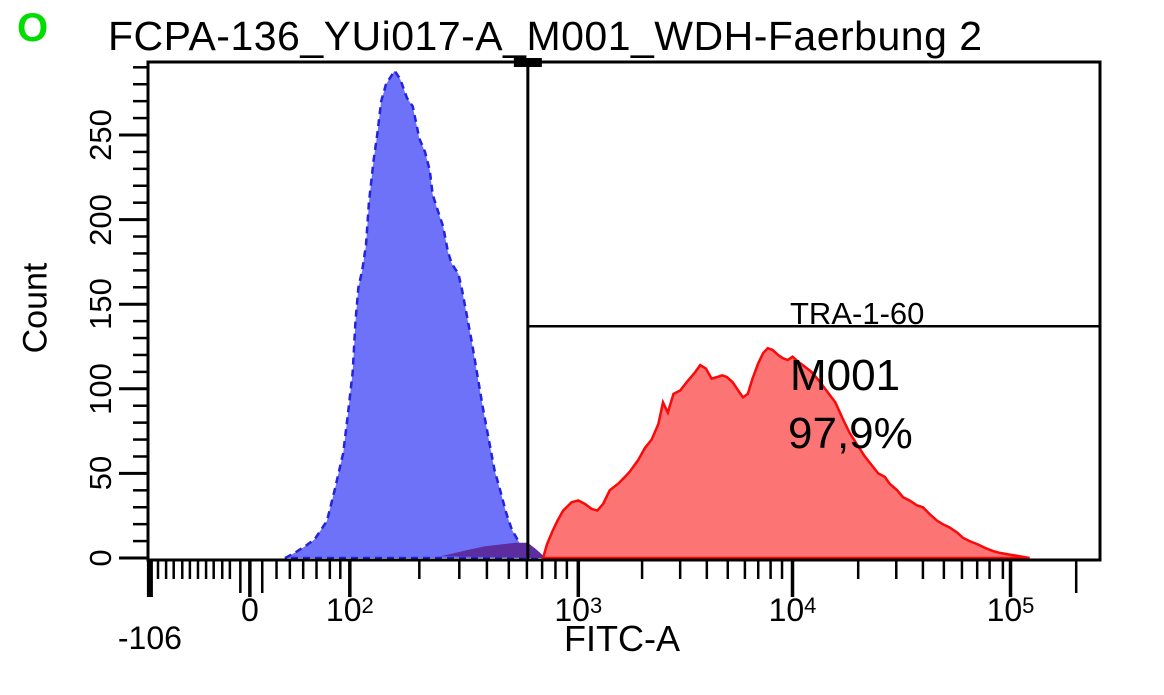  What do you see at coordinates (857, 313) in the screenshot?
I see `gate-label: TRA-1-60` at bounding box center [857, 313].